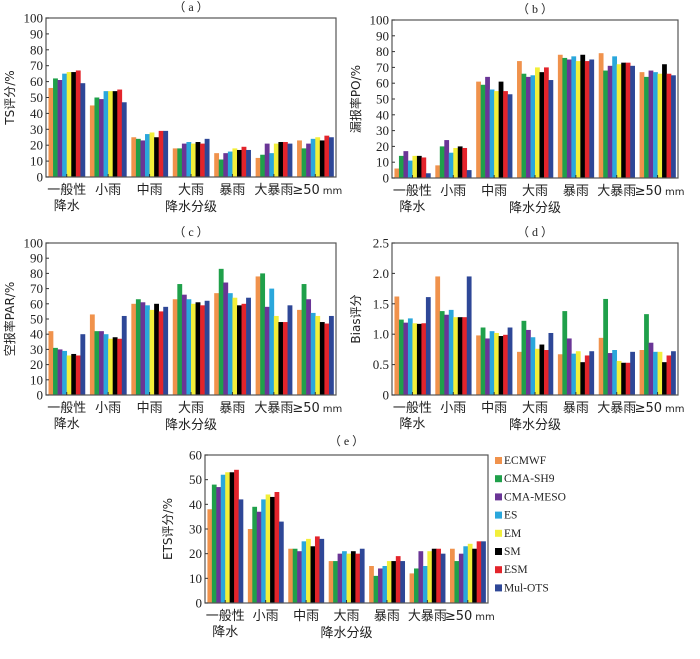  What do you see at coordinates (412, 207) in the screenshot?
I see `x-tick-label: 降水` at bounding box center [412, 207].